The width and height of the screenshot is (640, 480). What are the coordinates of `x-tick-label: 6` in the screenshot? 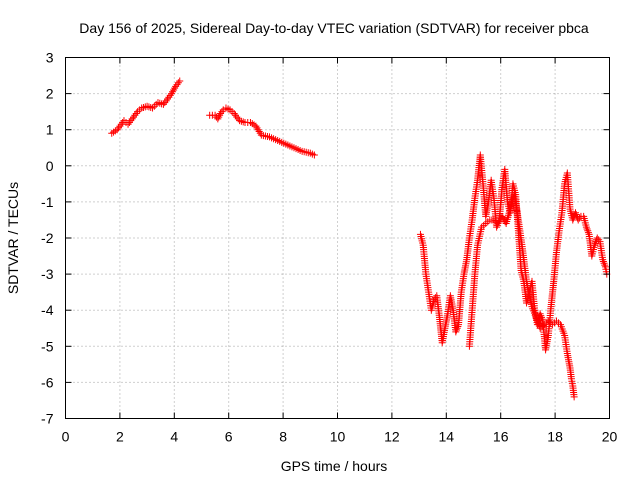 It's located at (229, 437).